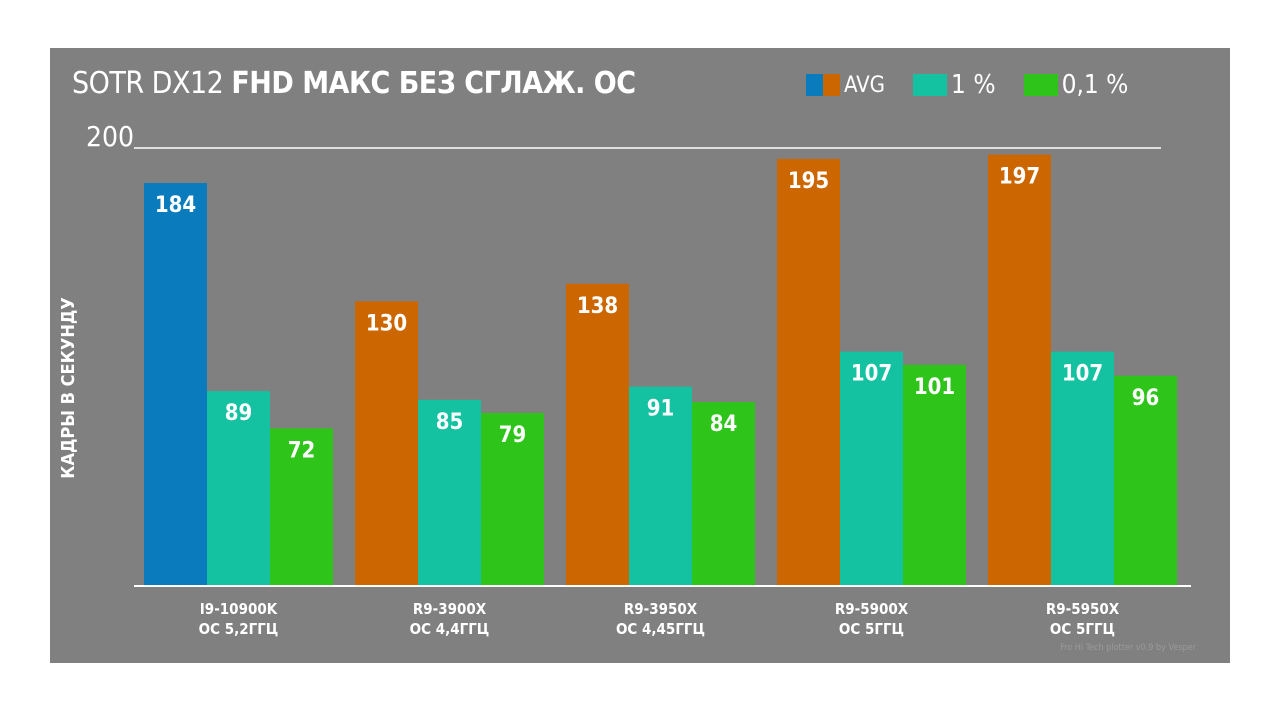  I want to click on chart-title-main: FHD МАКС БЕЗ СГЛАЖ. ОС, so click(433, 83).